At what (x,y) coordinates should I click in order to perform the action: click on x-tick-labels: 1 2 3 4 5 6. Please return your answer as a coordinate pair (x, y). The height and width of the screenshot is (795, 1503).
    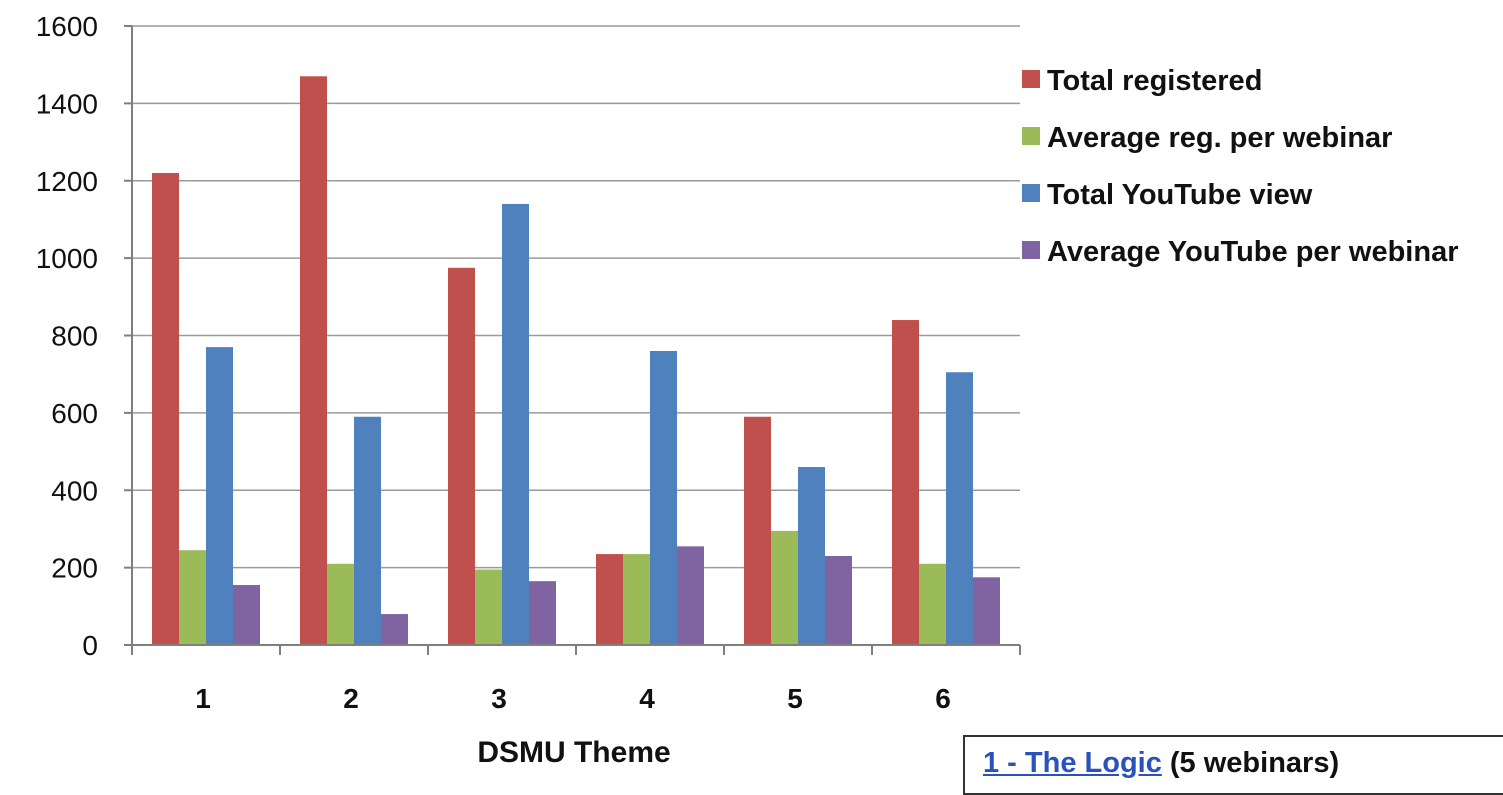
    Looking at the image, I should click on (573, 698).